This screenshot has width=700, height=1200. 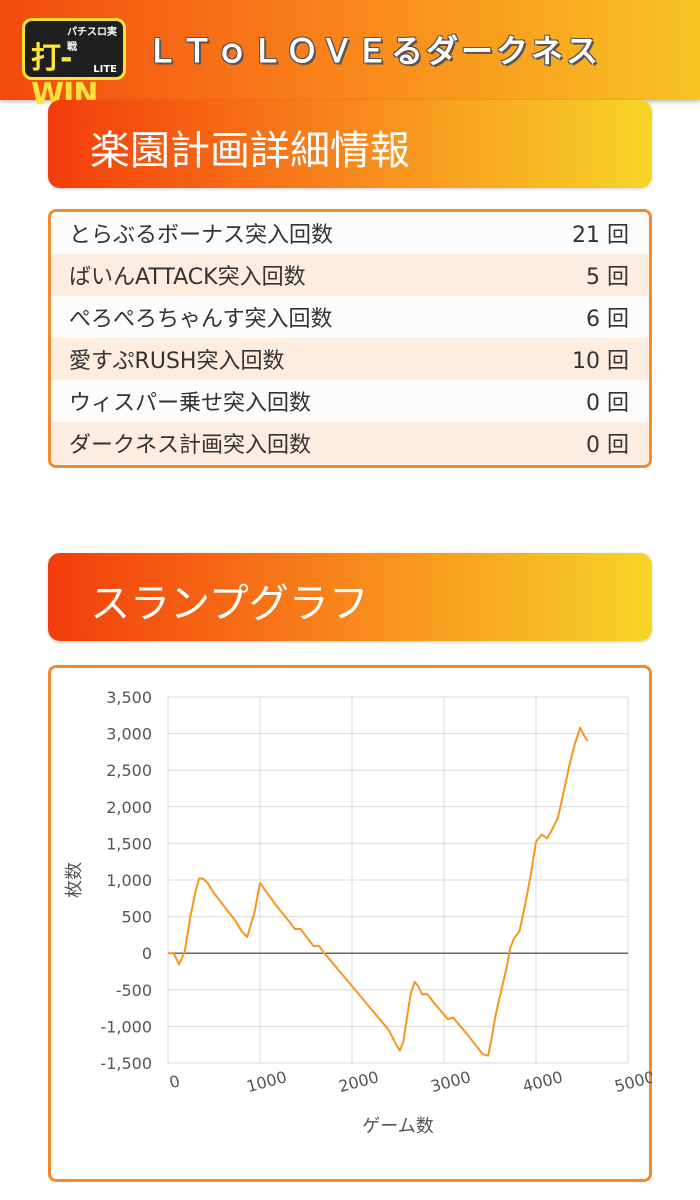 What do you see at coordinates (229, 604) in the screenshot?
I see `graph-section-title: スランプグラフ` at bounding box center [229, 604].